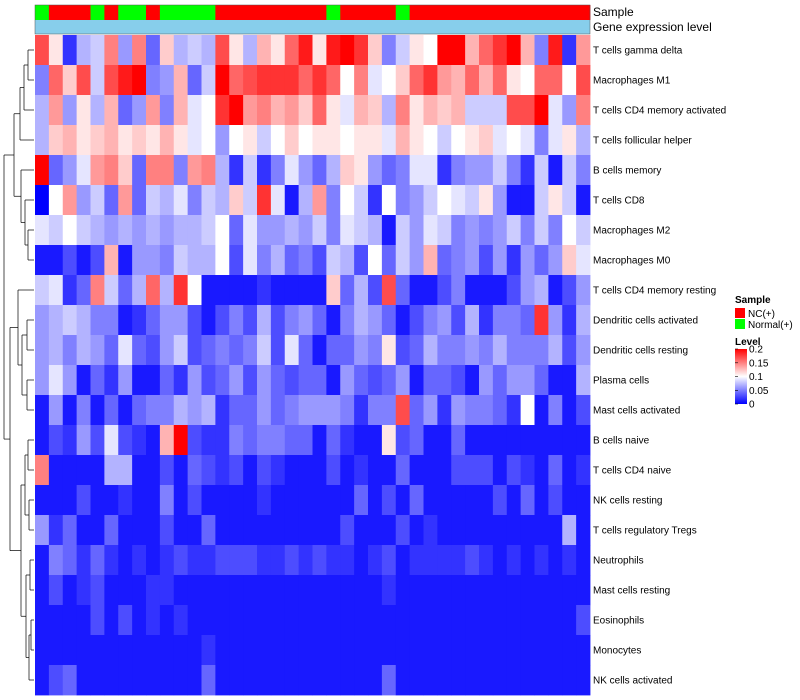  What do you see at coordinates (640, 351) in the screenshot?
I see `row-label: Dendritic cells resting` at bounding box center [640, 351].